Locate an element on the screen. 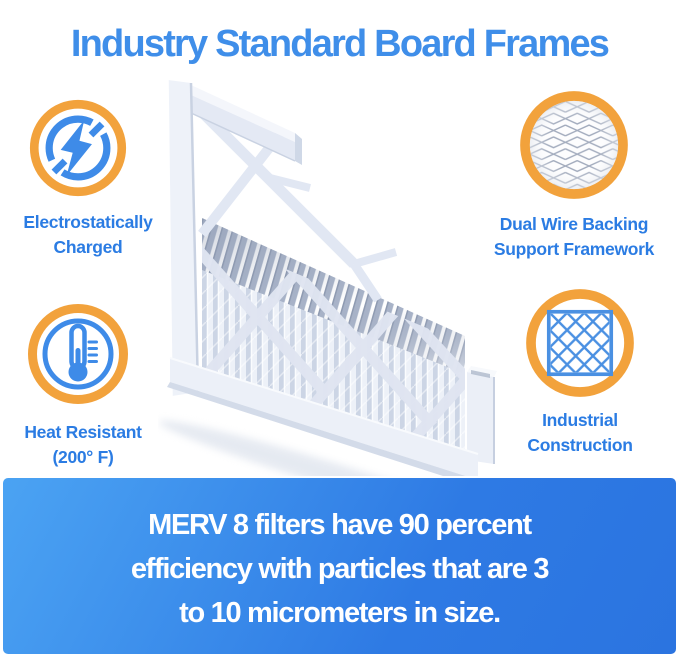 The image size is (679, 657). feature-label-line: Support Framework is located at coordinates (574, 249).